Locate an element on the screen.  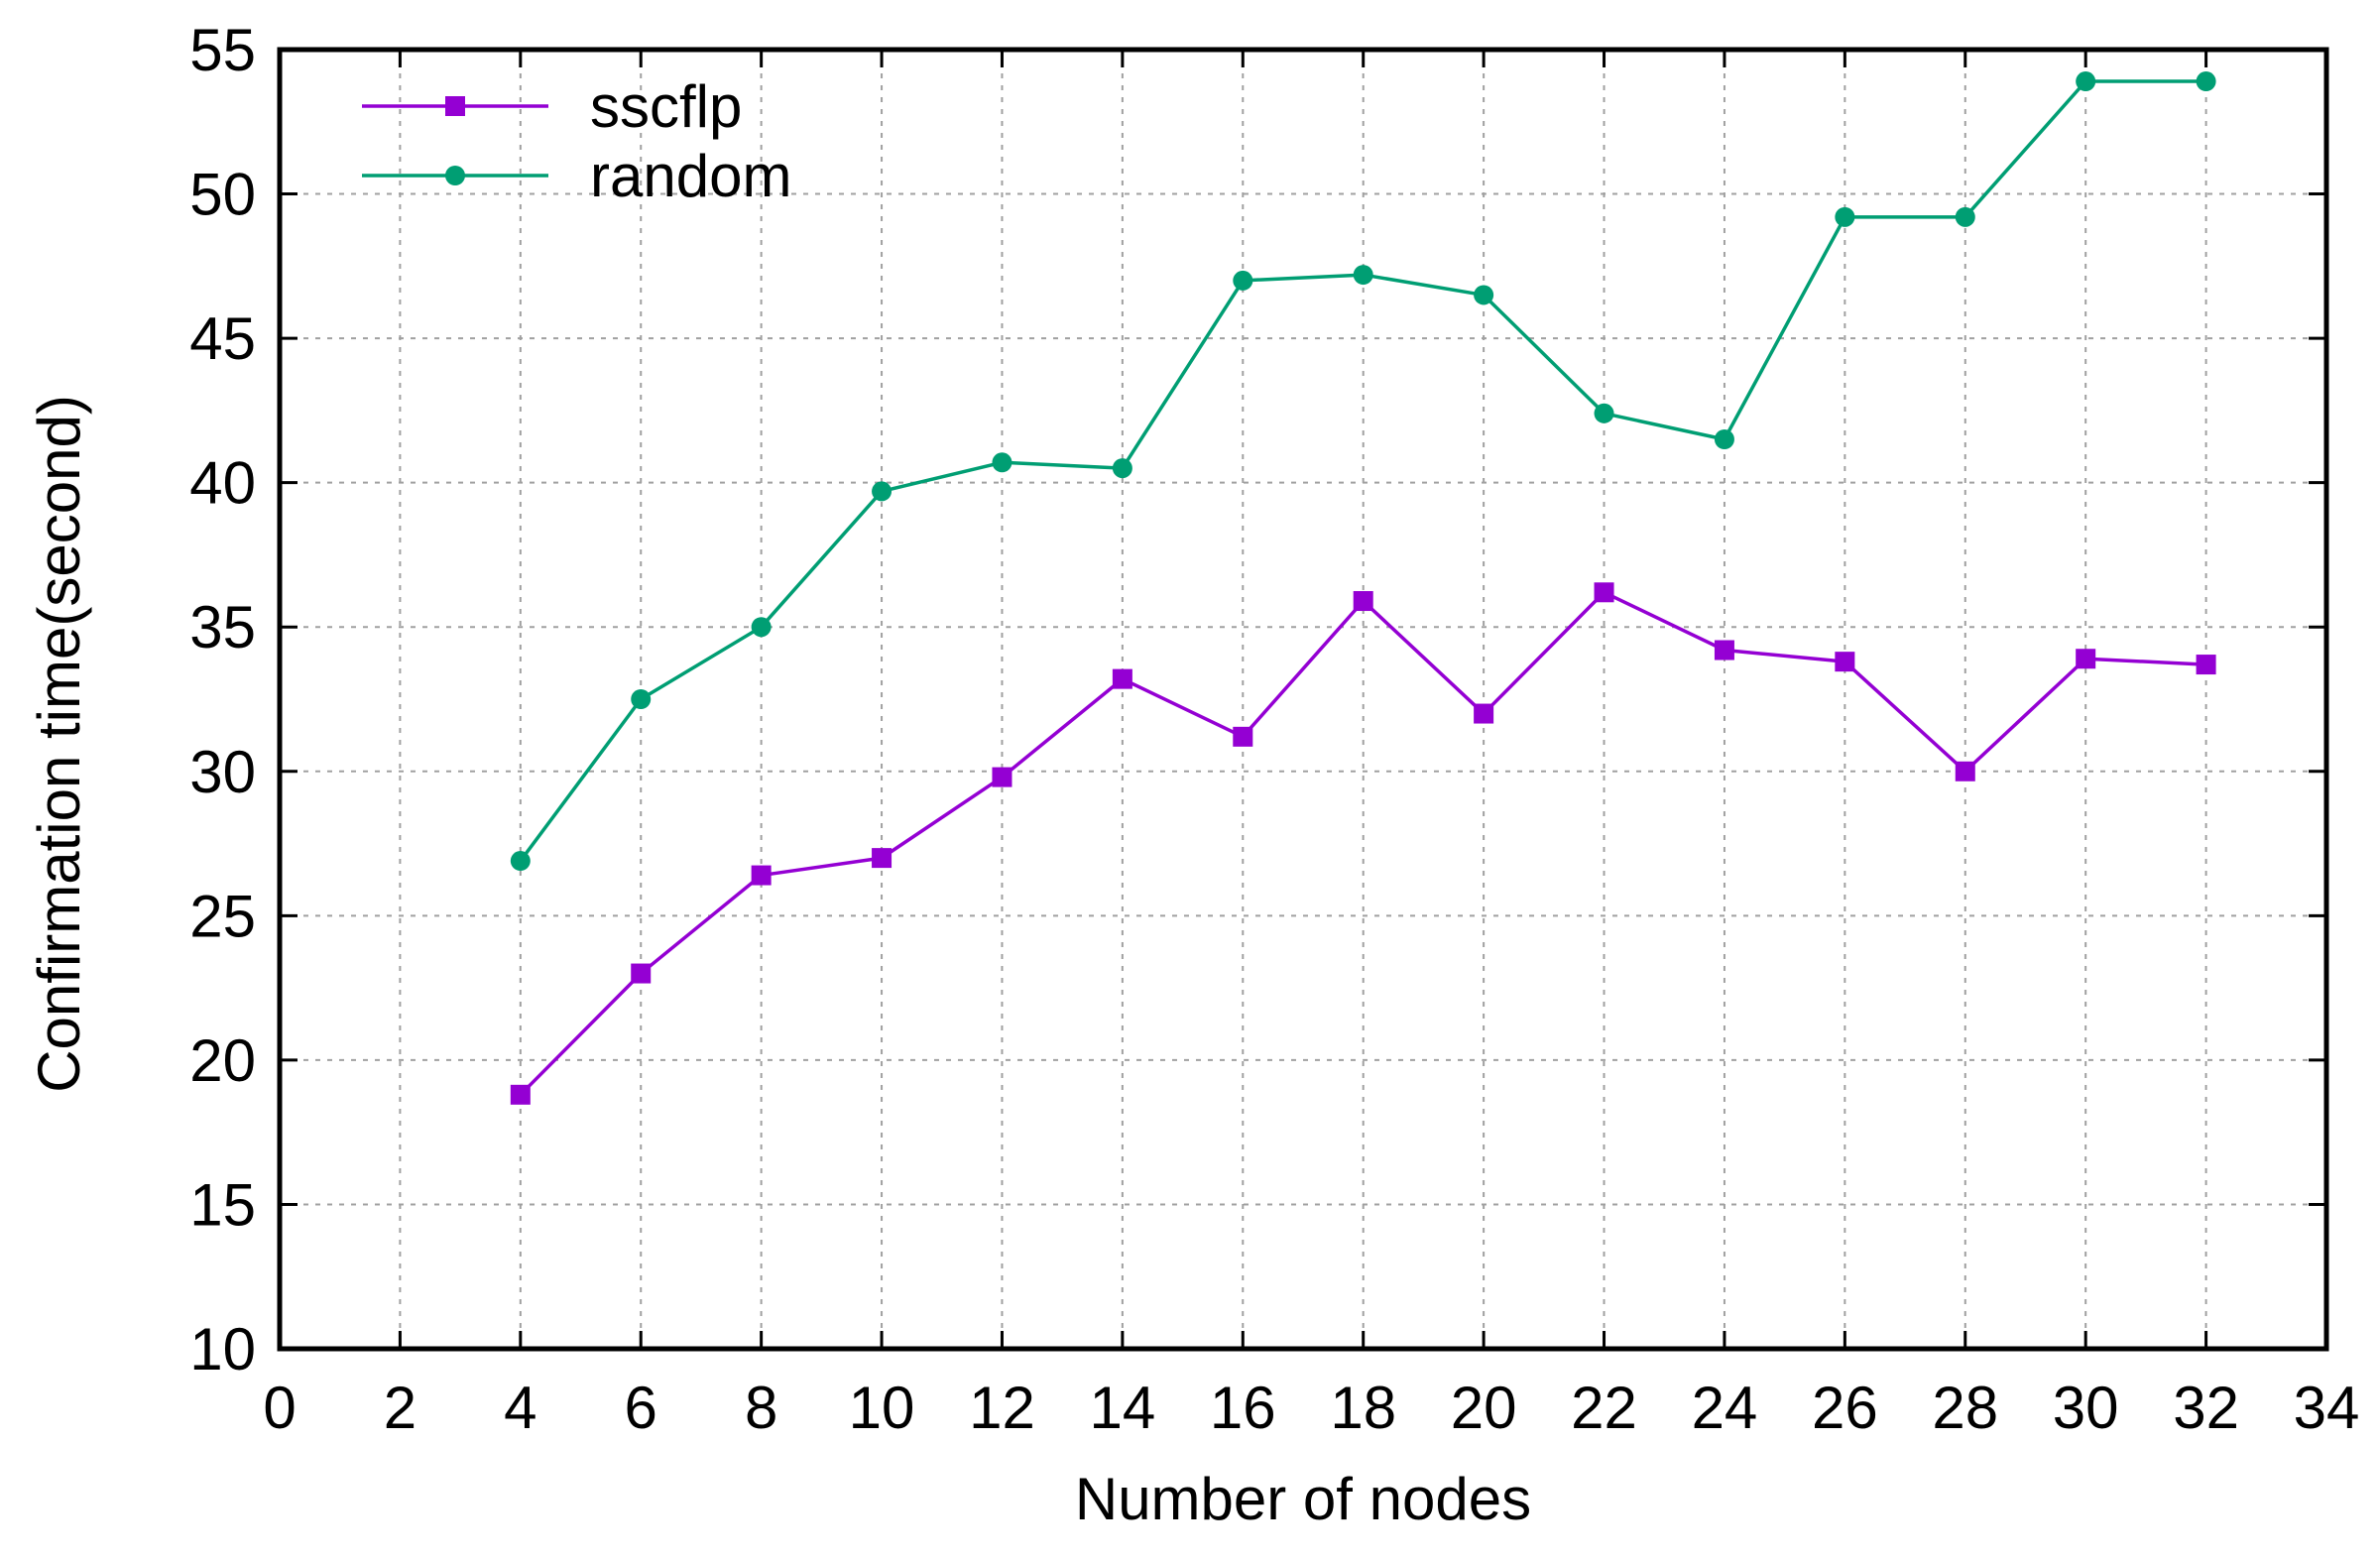
x-tick-label: 6 is located at coordinates (641, 1408).